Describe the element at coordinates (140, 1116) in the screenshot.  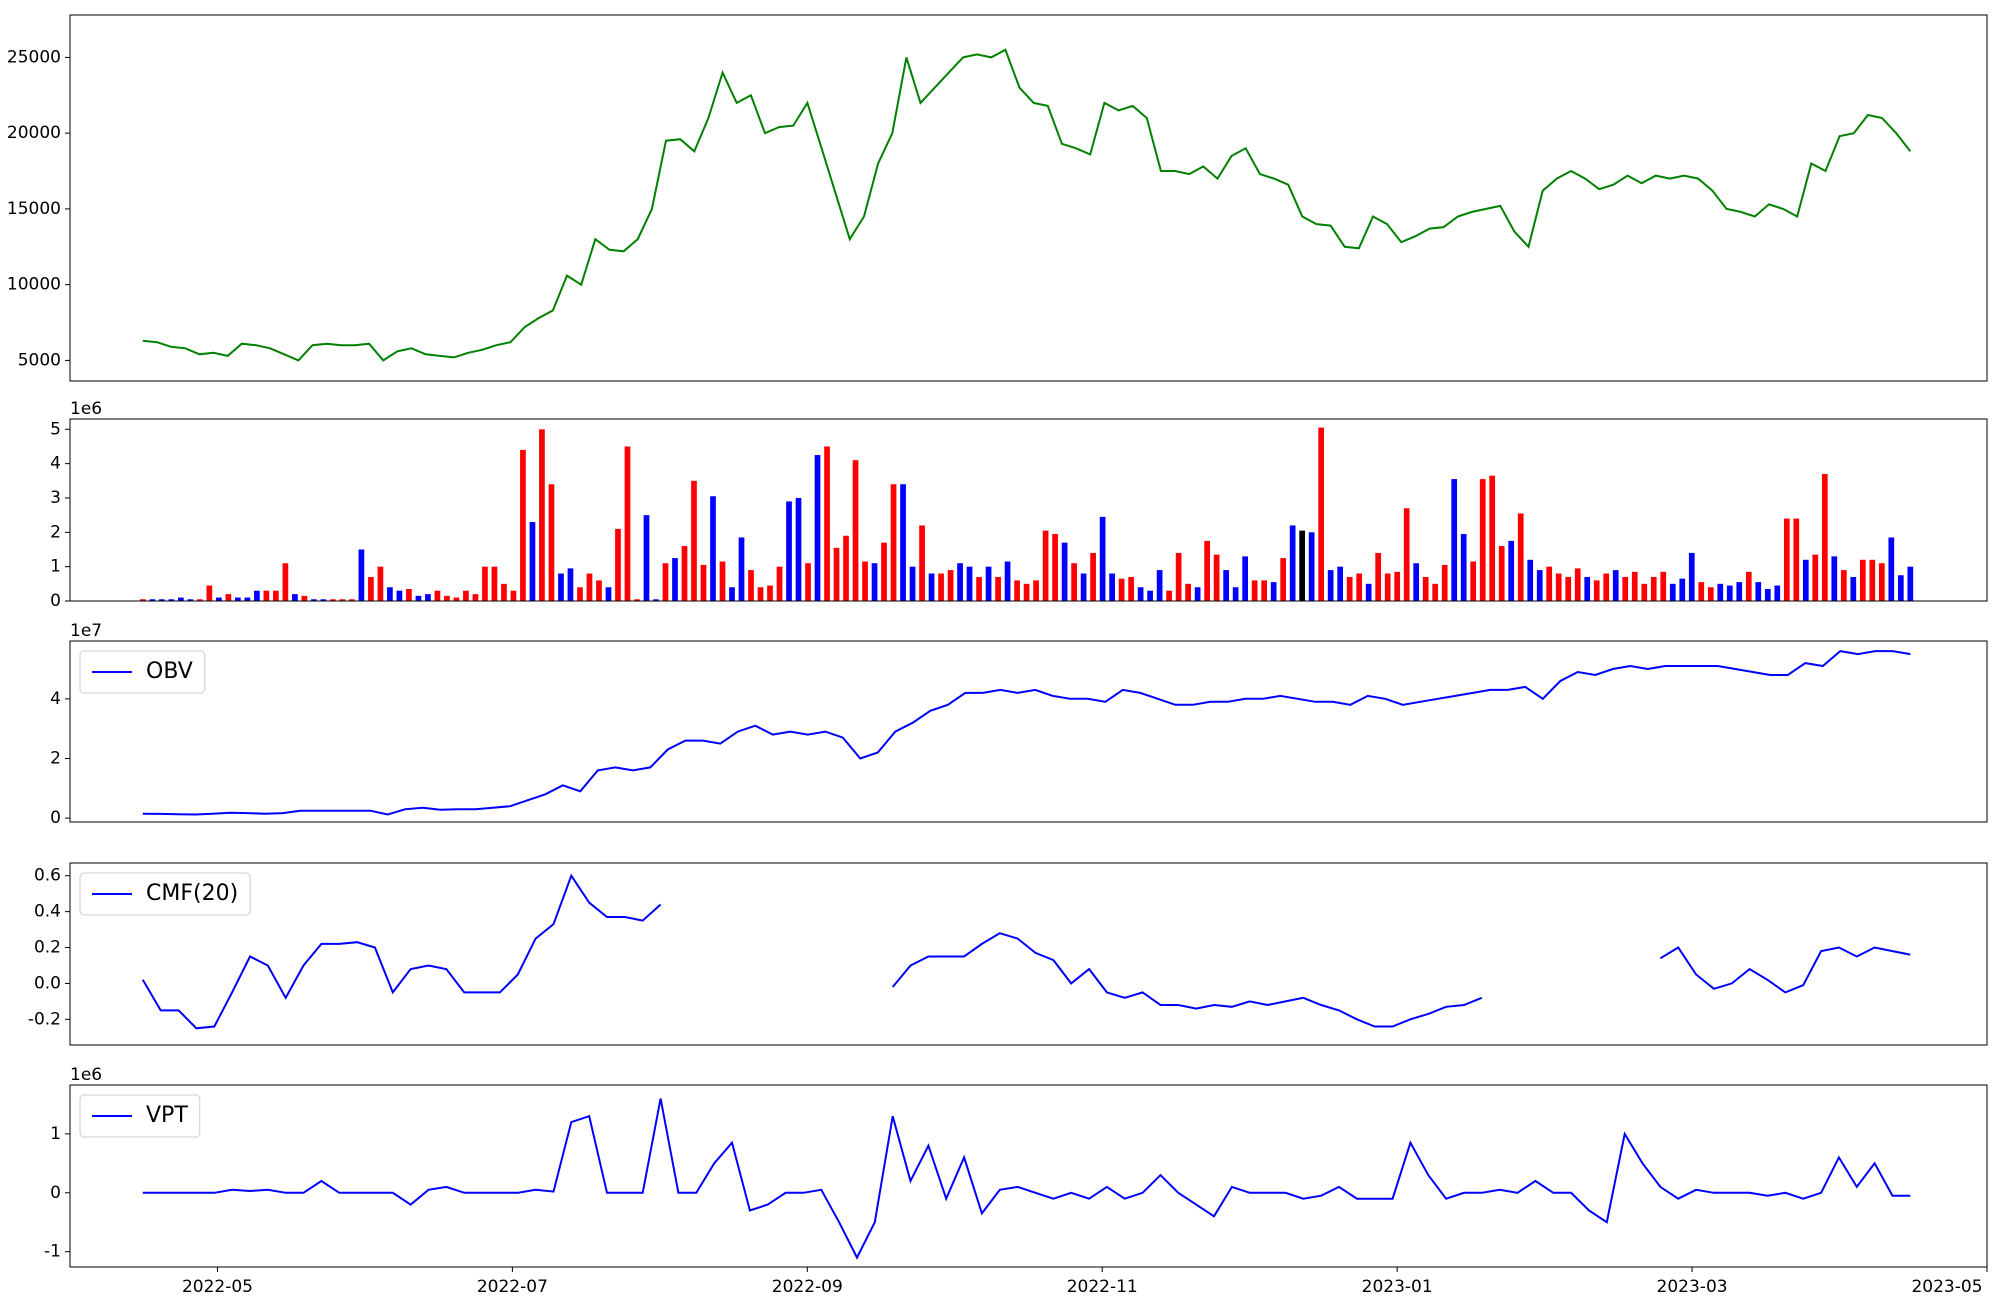
I see `legend-box` at that location.